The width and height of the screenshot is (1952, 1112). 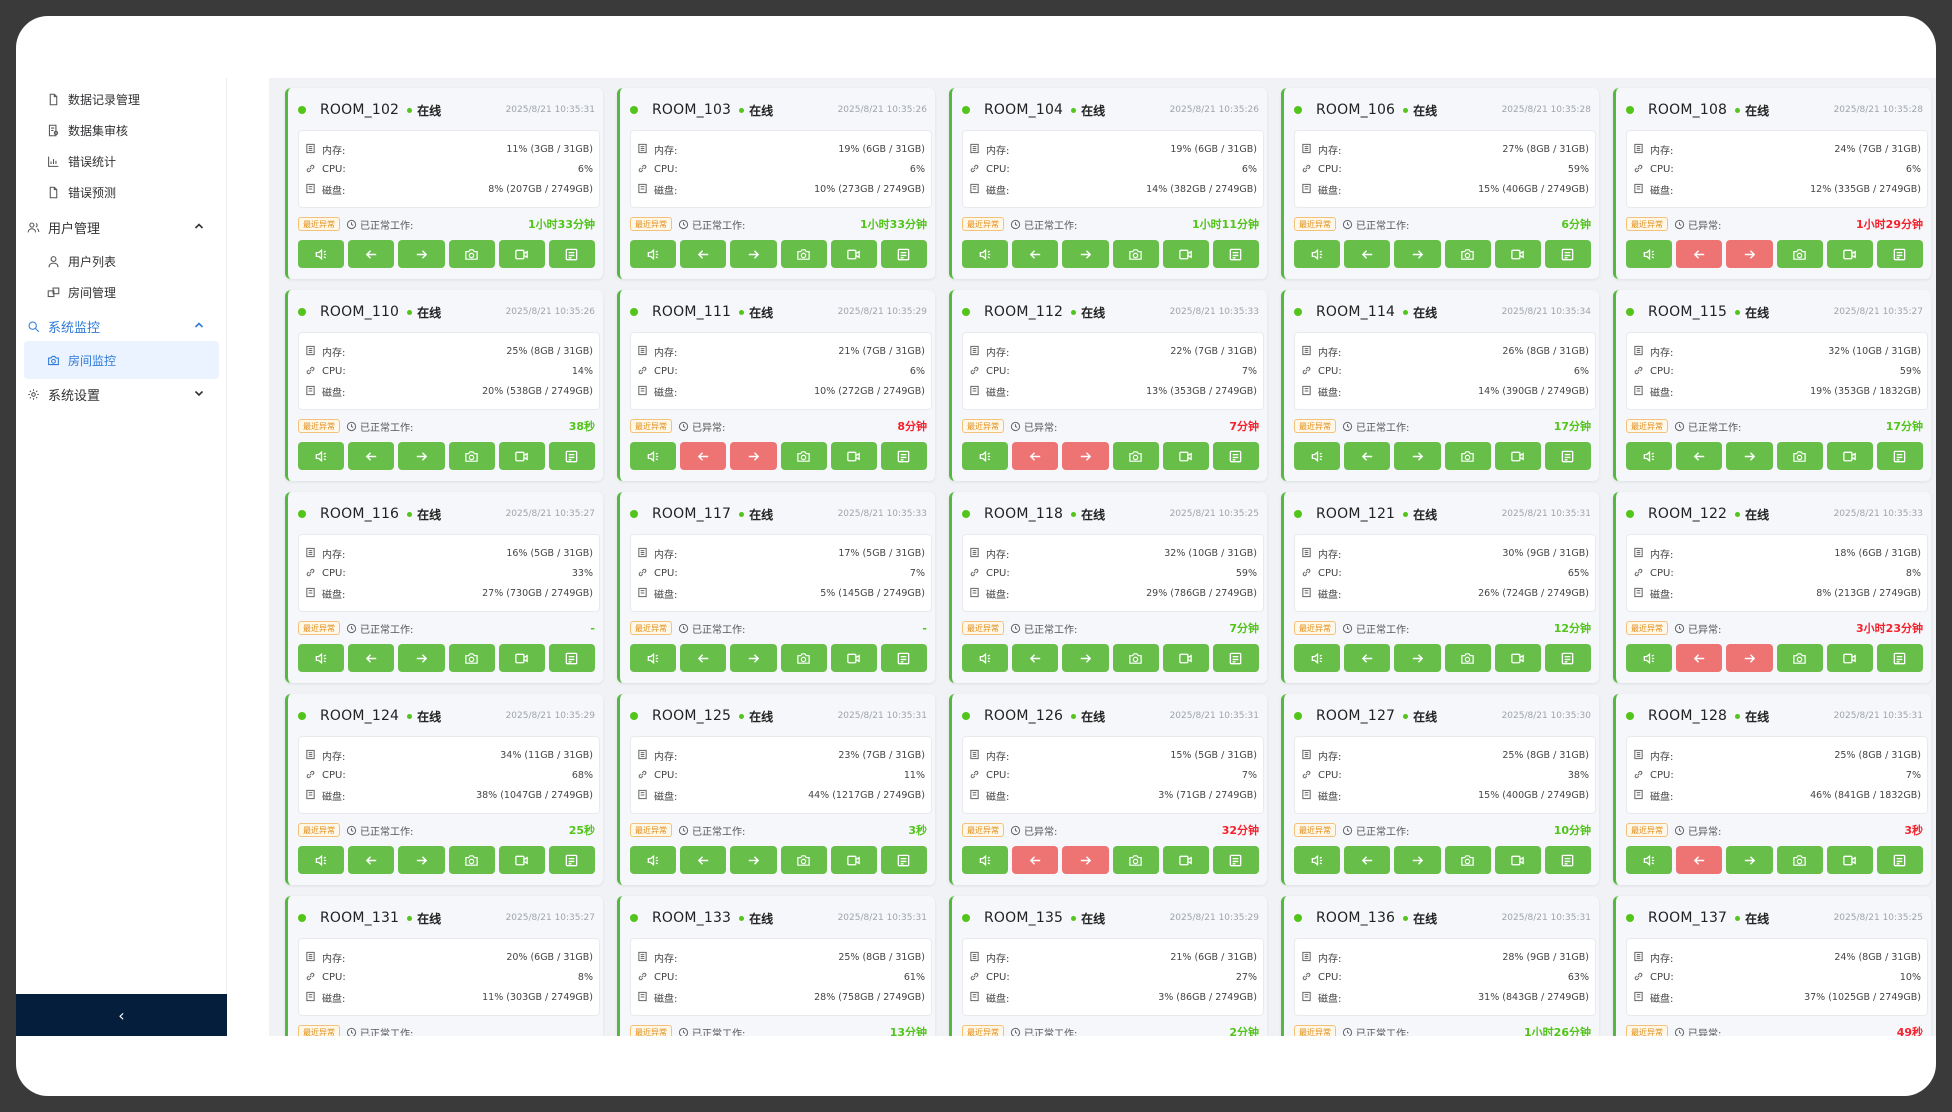 I want to click on sidebar-item-4: 用户管理, so click(x=121, y=227).